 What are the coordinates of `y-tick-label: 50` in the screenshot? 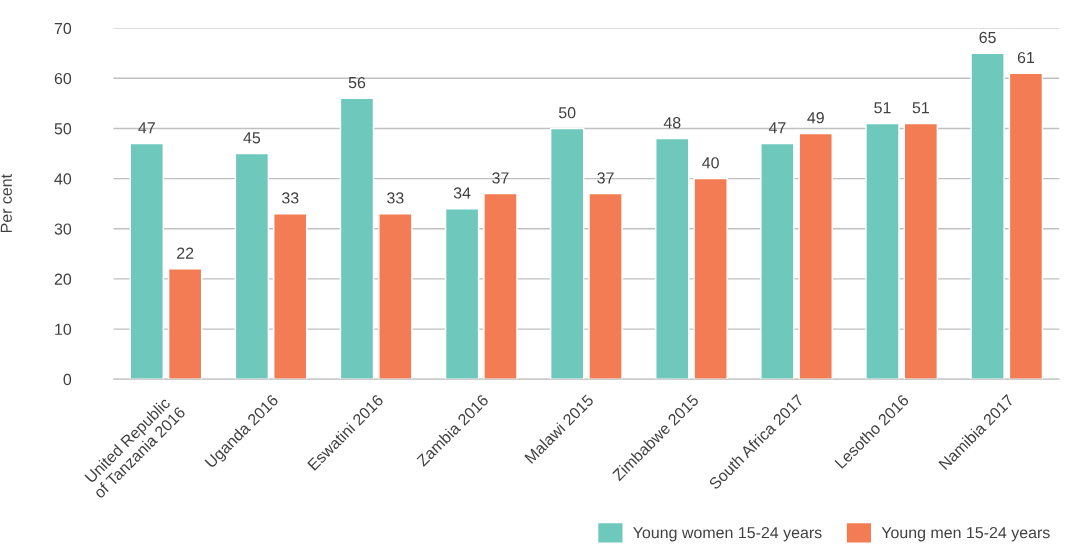 It's located at (63, 129).